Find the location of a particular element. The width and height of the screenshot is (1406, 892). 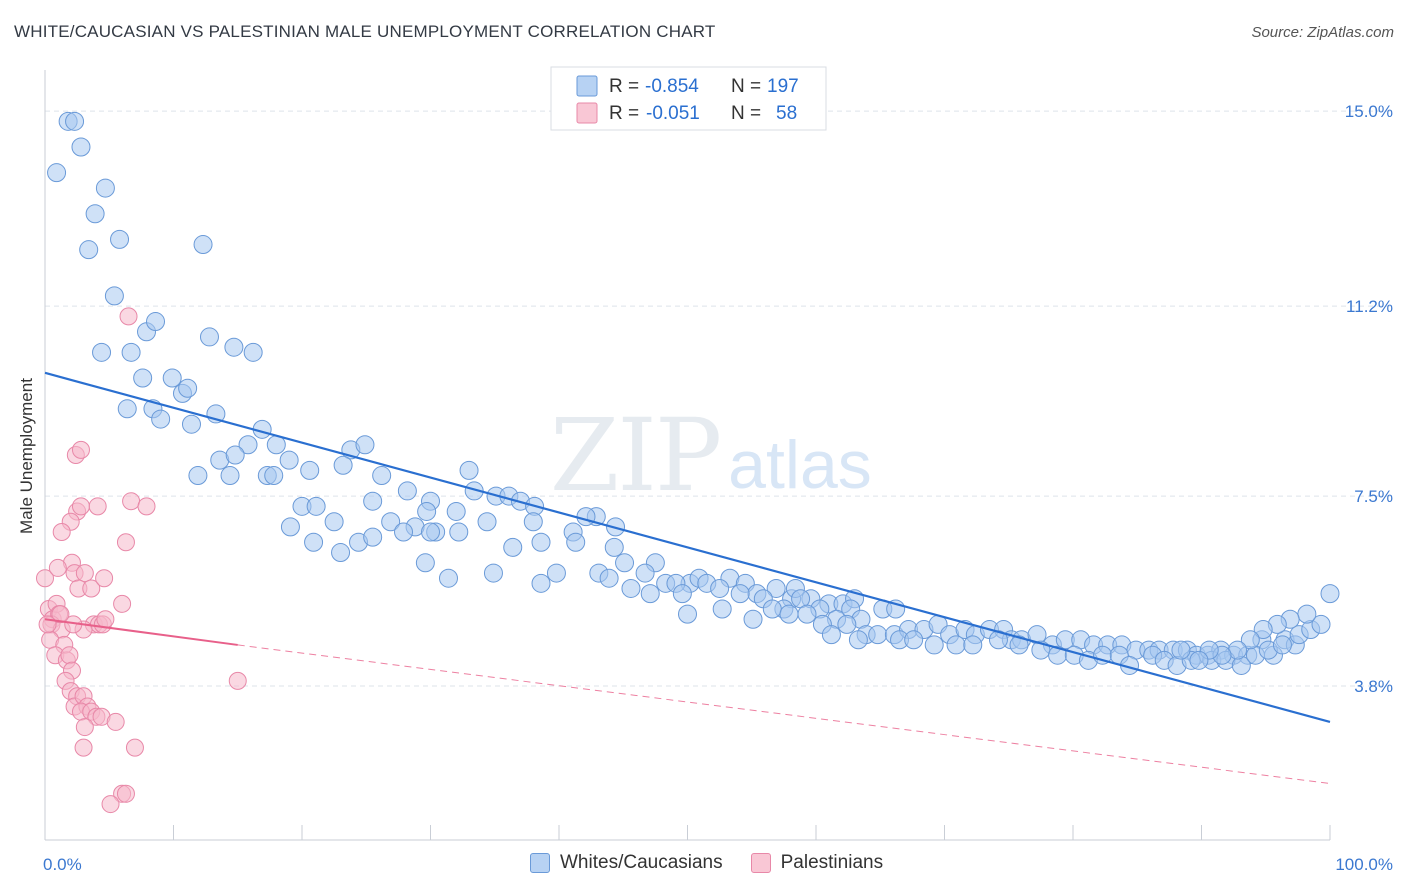

source-credit: Source: ZipAtlas.com is located at coordinates (1322, 32).